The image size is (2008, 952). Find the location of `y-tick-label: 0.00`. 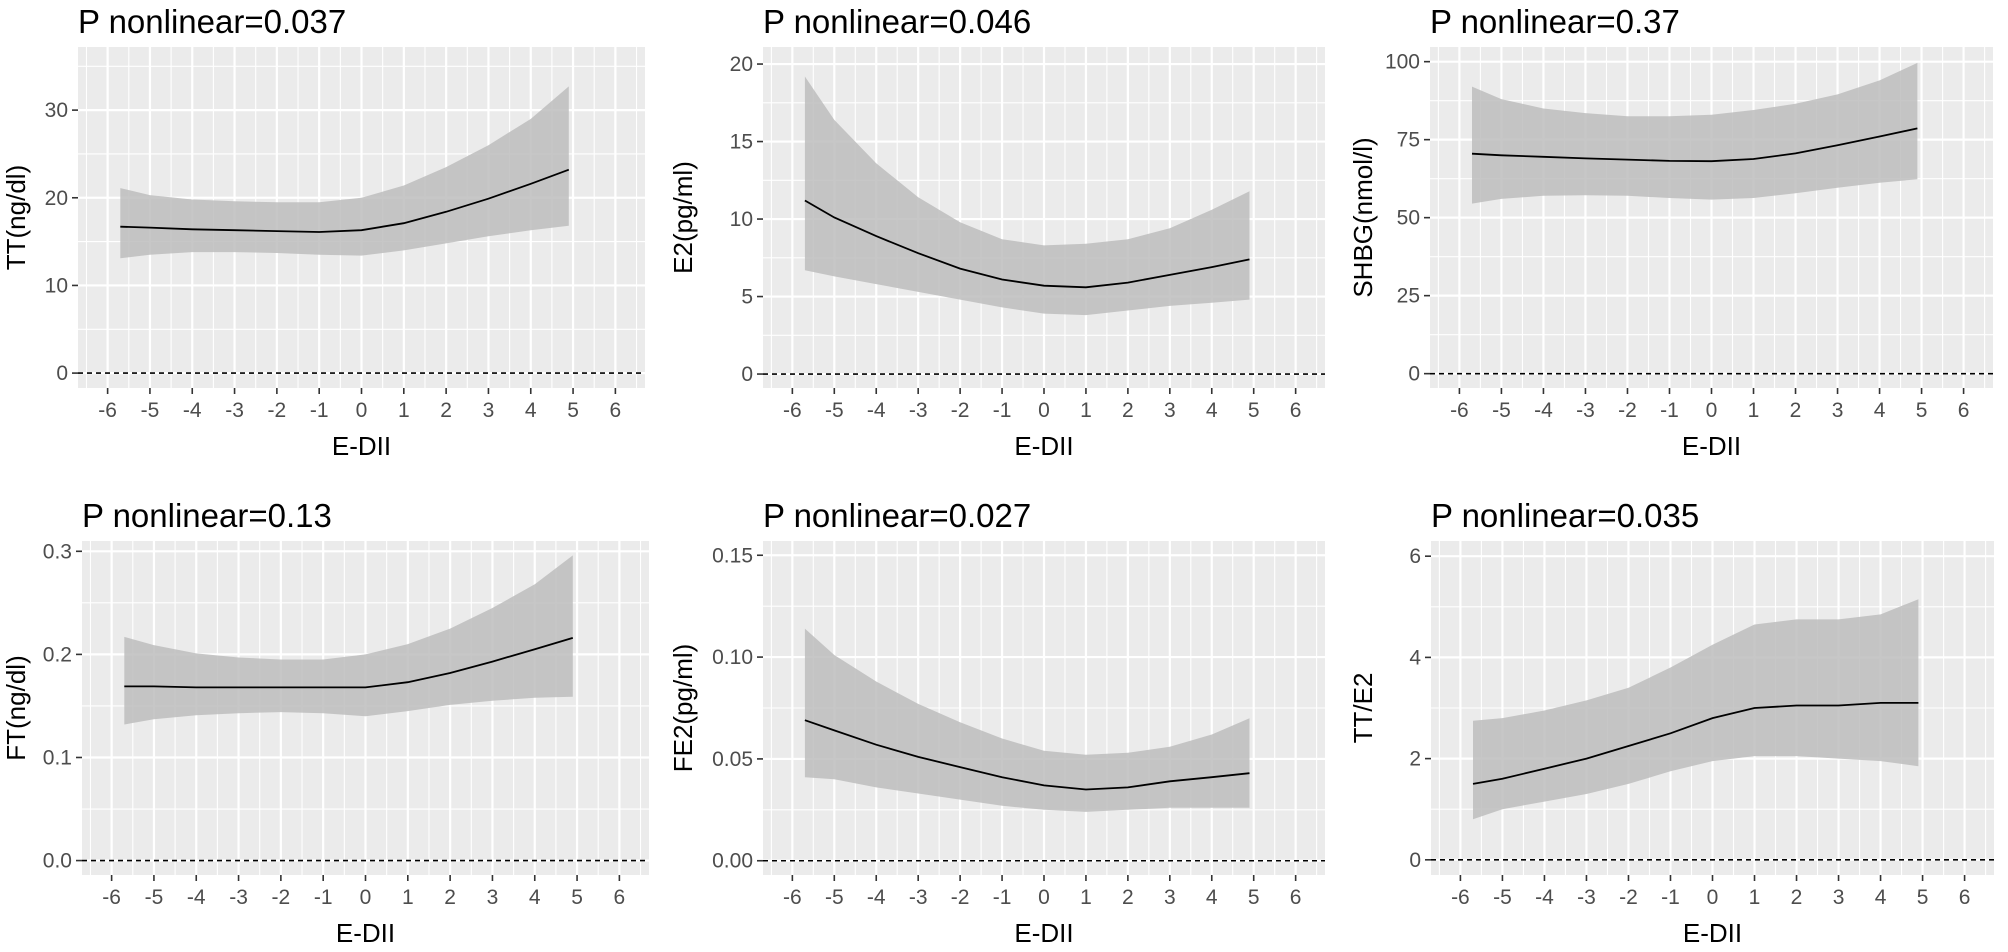

y-tick-label: 0.00 is located at coordinates (732, 861).